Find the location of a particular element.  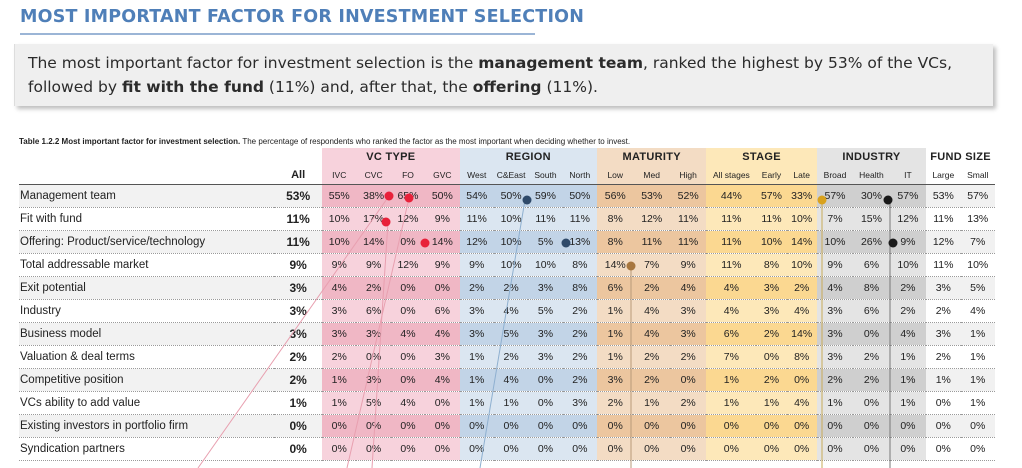

cell-north: 11% is located at coordinates (580, 219).